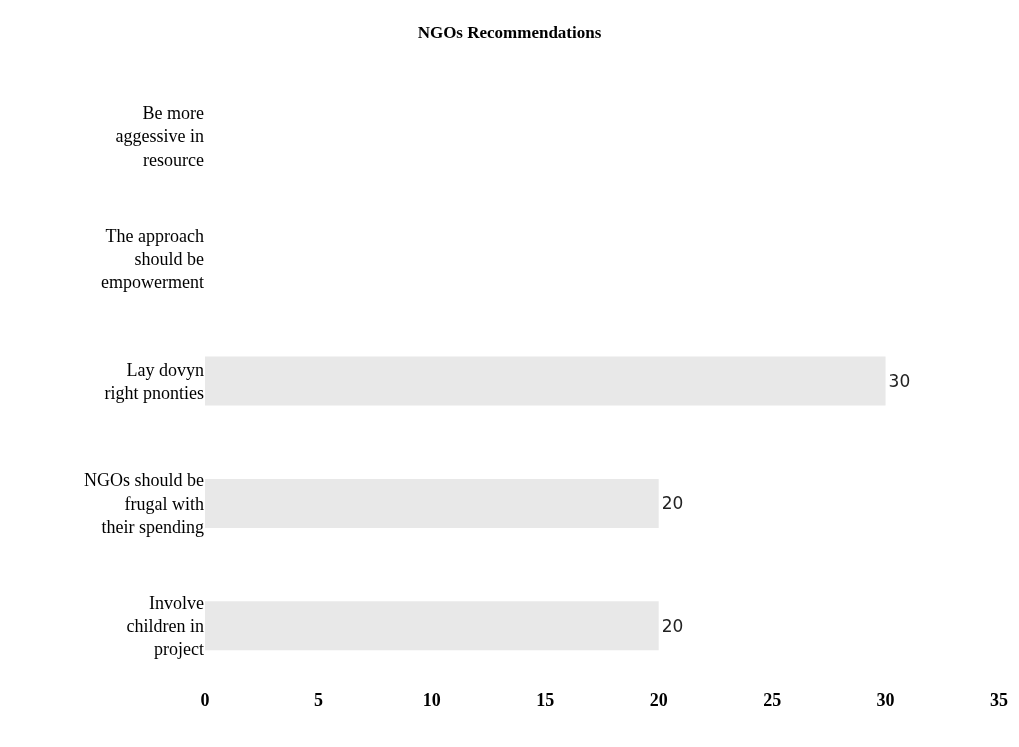 The height and width of the screenshot is (747, 1019). What do you see at coordinates (658, 700) in the screenshot?
I see `x-tick-label: 20` at bounding box center [658, 700].